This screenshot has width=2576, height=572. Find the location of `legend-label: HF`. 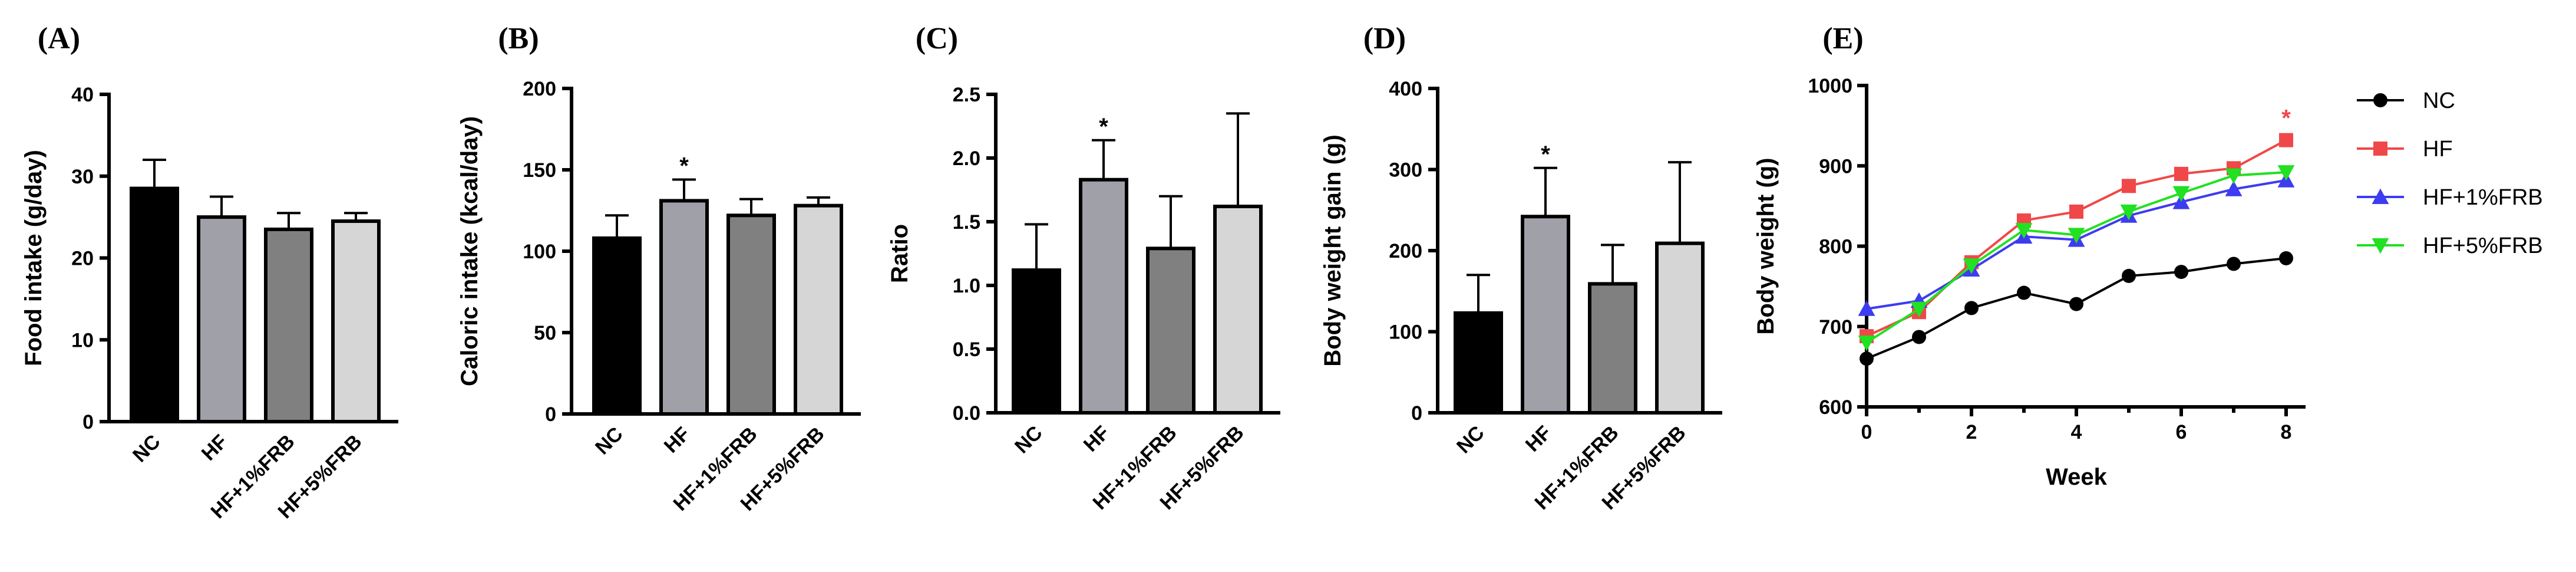

legend-label: HF is located at coordinates (2438, 149).